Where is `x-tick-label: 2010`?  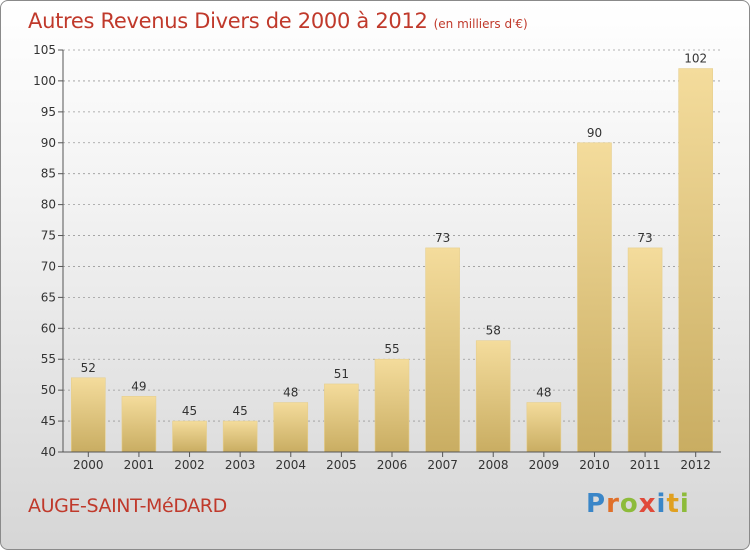 x-tick-label: 2010 is located at coordinates (594, 465).